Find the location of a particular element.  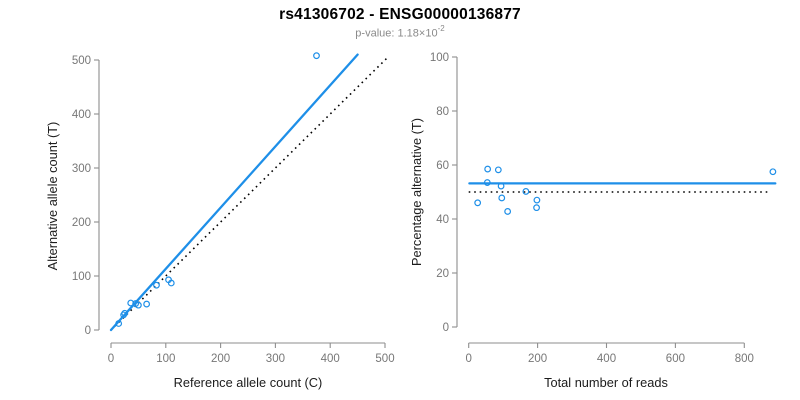

y-tick-label: 40 is located at coordinates (442, 220).